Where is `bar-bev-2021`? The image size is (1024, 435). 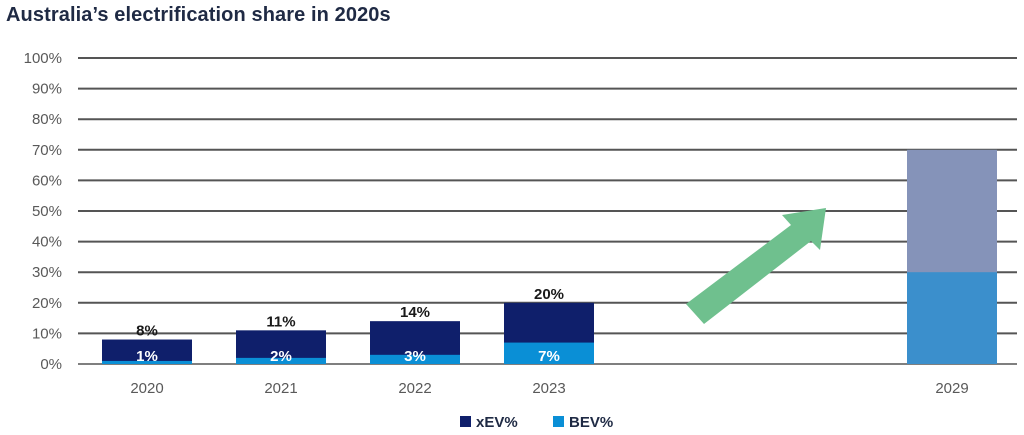 bar-bev-2021 is located at coordinates (281, 360).